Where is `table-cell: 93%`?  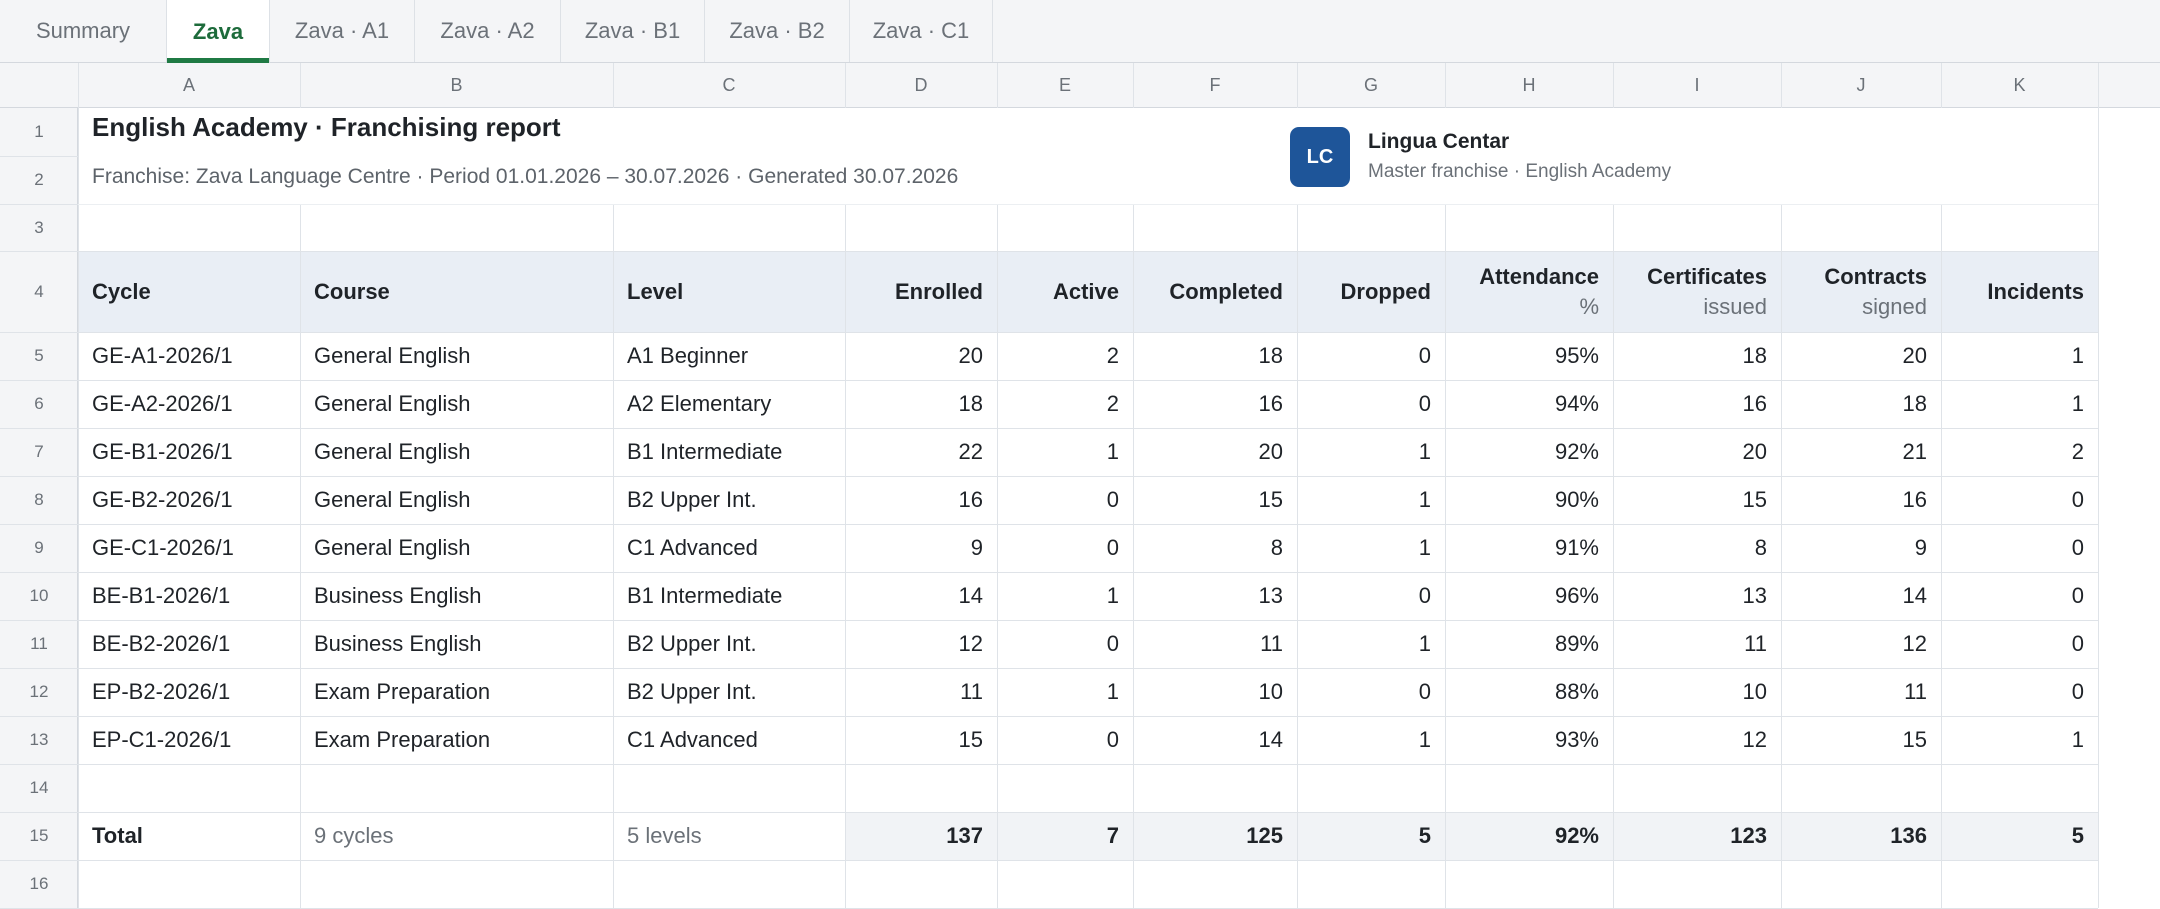
table-cell: 93% is located at coordinates (1576, 739).